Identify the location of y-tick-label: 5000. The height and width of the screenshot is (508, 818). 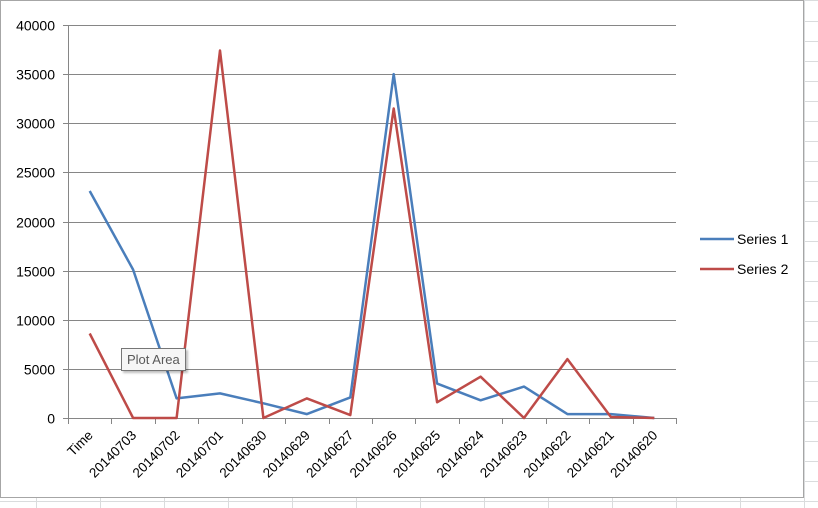
(39, 370).